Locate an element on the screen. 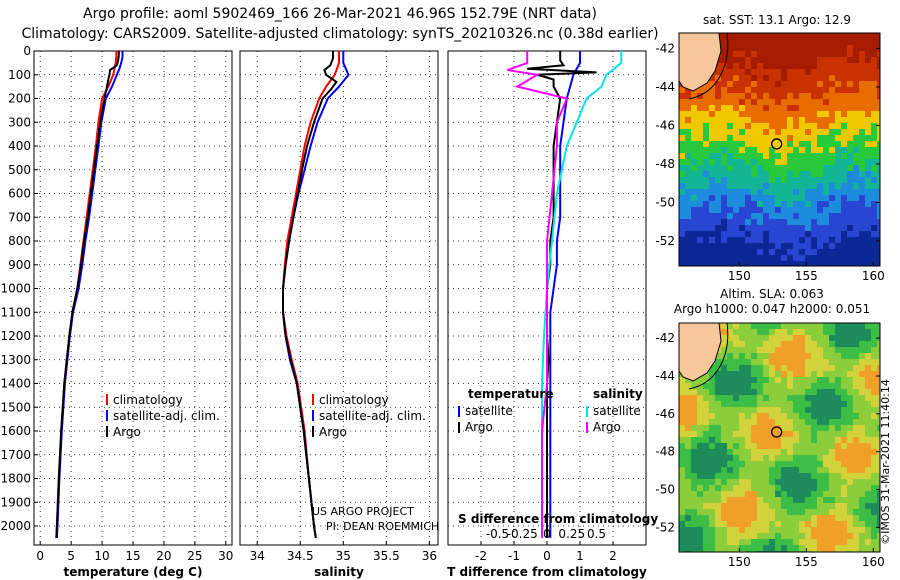  y-tick-label: 1800 is located at coordinates (15, 479).